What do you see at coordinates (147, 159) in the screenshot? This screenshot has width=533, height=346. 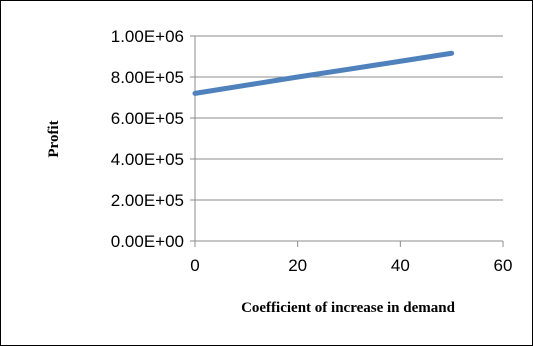 I see `y-tick-label: 4.00E+05` at bounding box center [147, 159].